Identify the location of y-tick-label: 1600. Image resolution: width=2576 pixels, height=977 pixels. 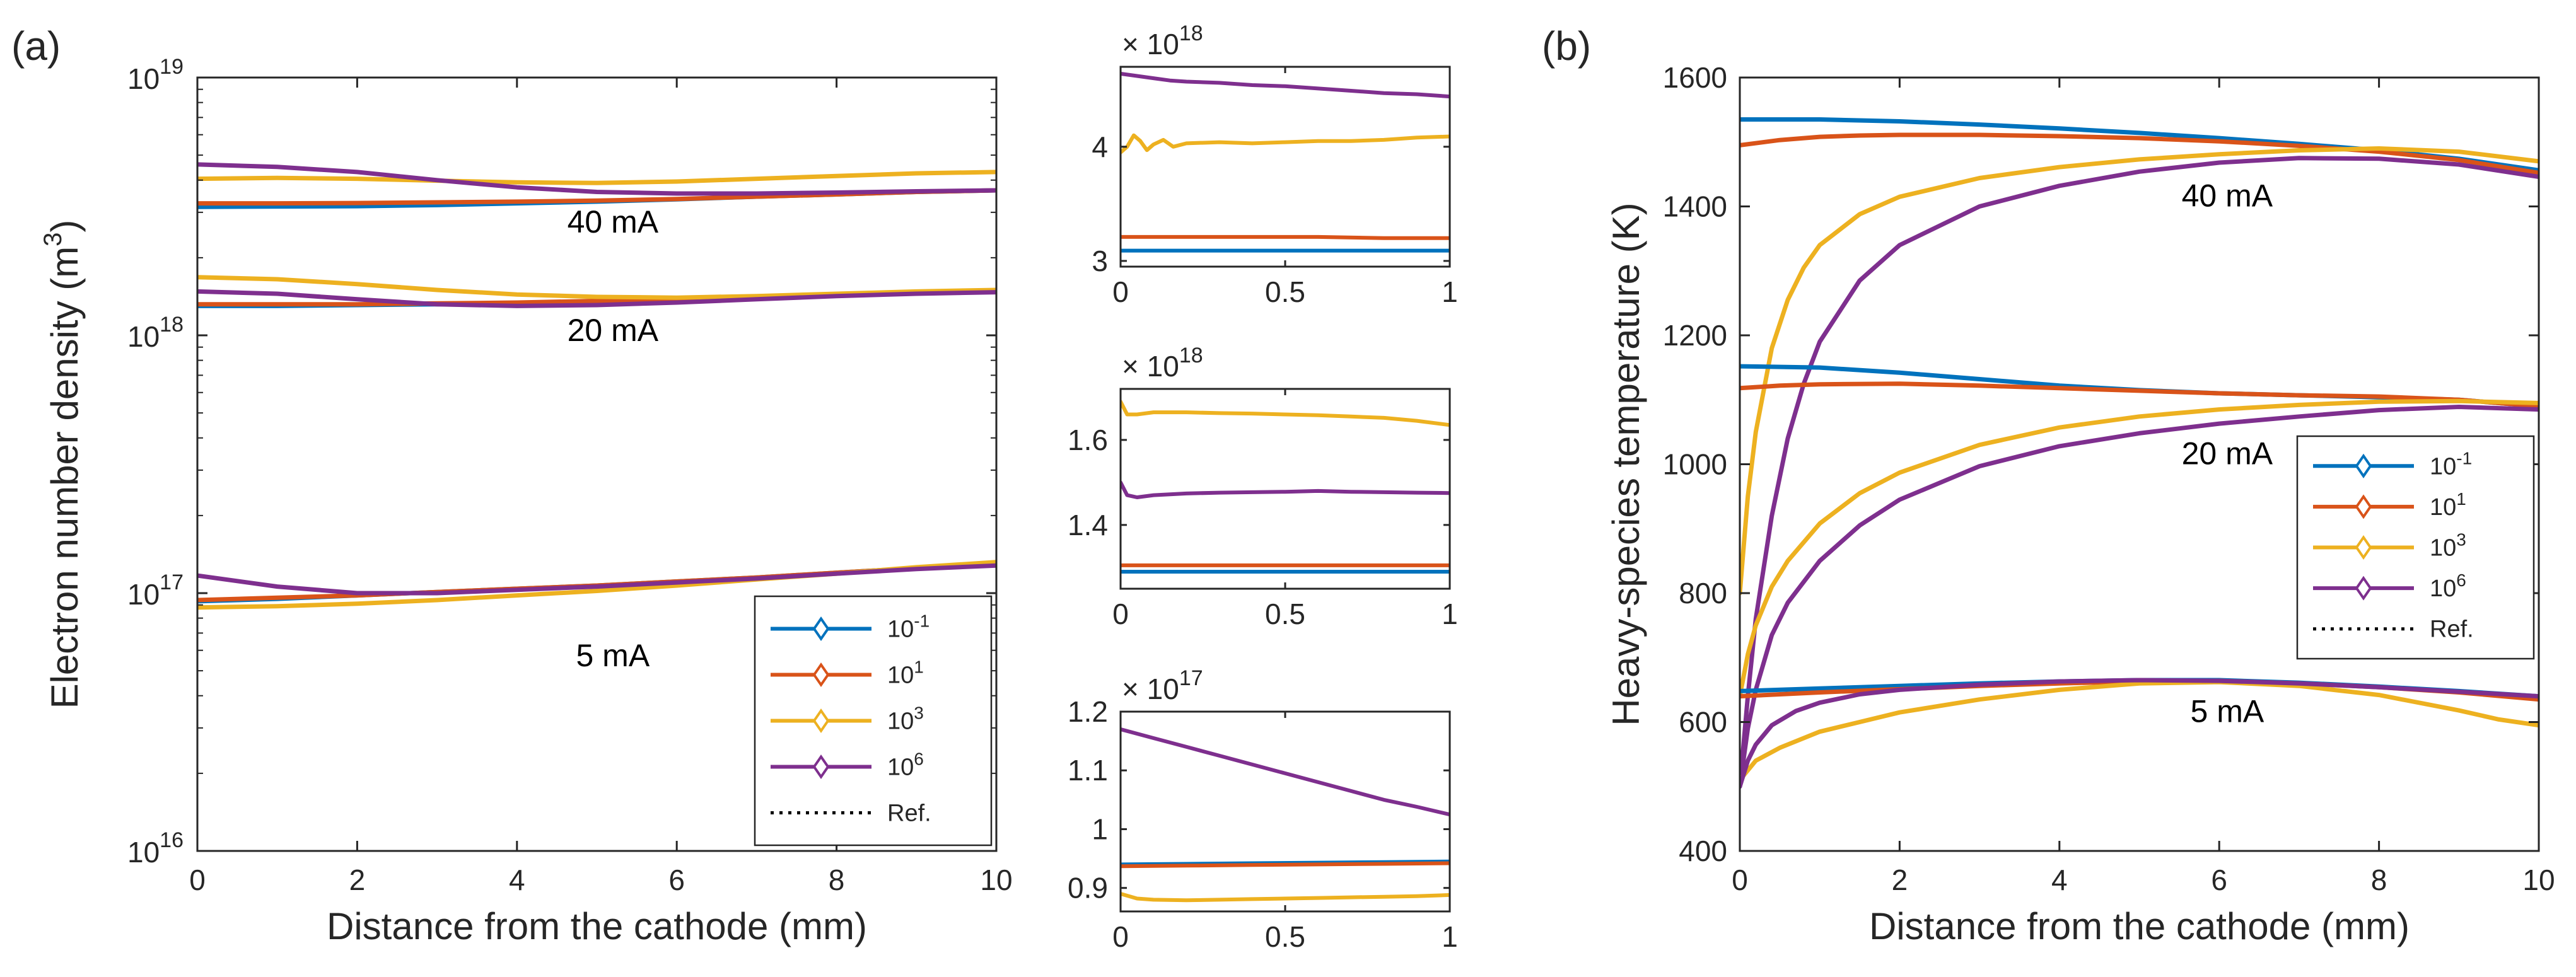
(1695, 78).